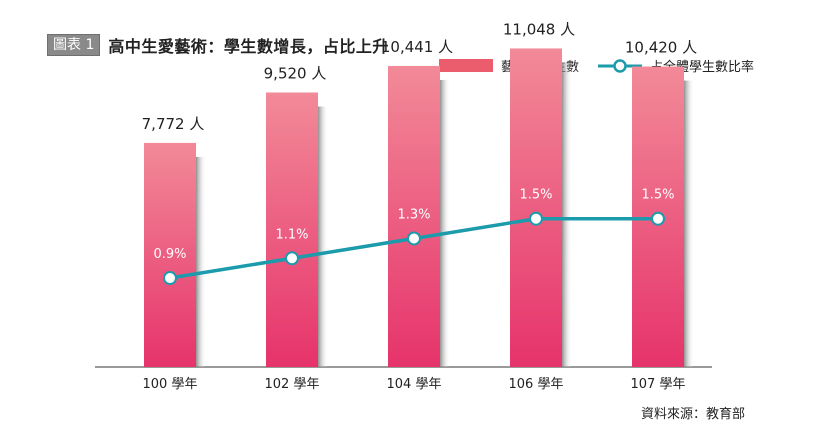 The image size is (830, 445). What do you see at coordinates (248, 46) in the screenshot?
I see `chart-title: 高中生愛藝術：學生數增長，占比上升` at bounding box center [248, 46].